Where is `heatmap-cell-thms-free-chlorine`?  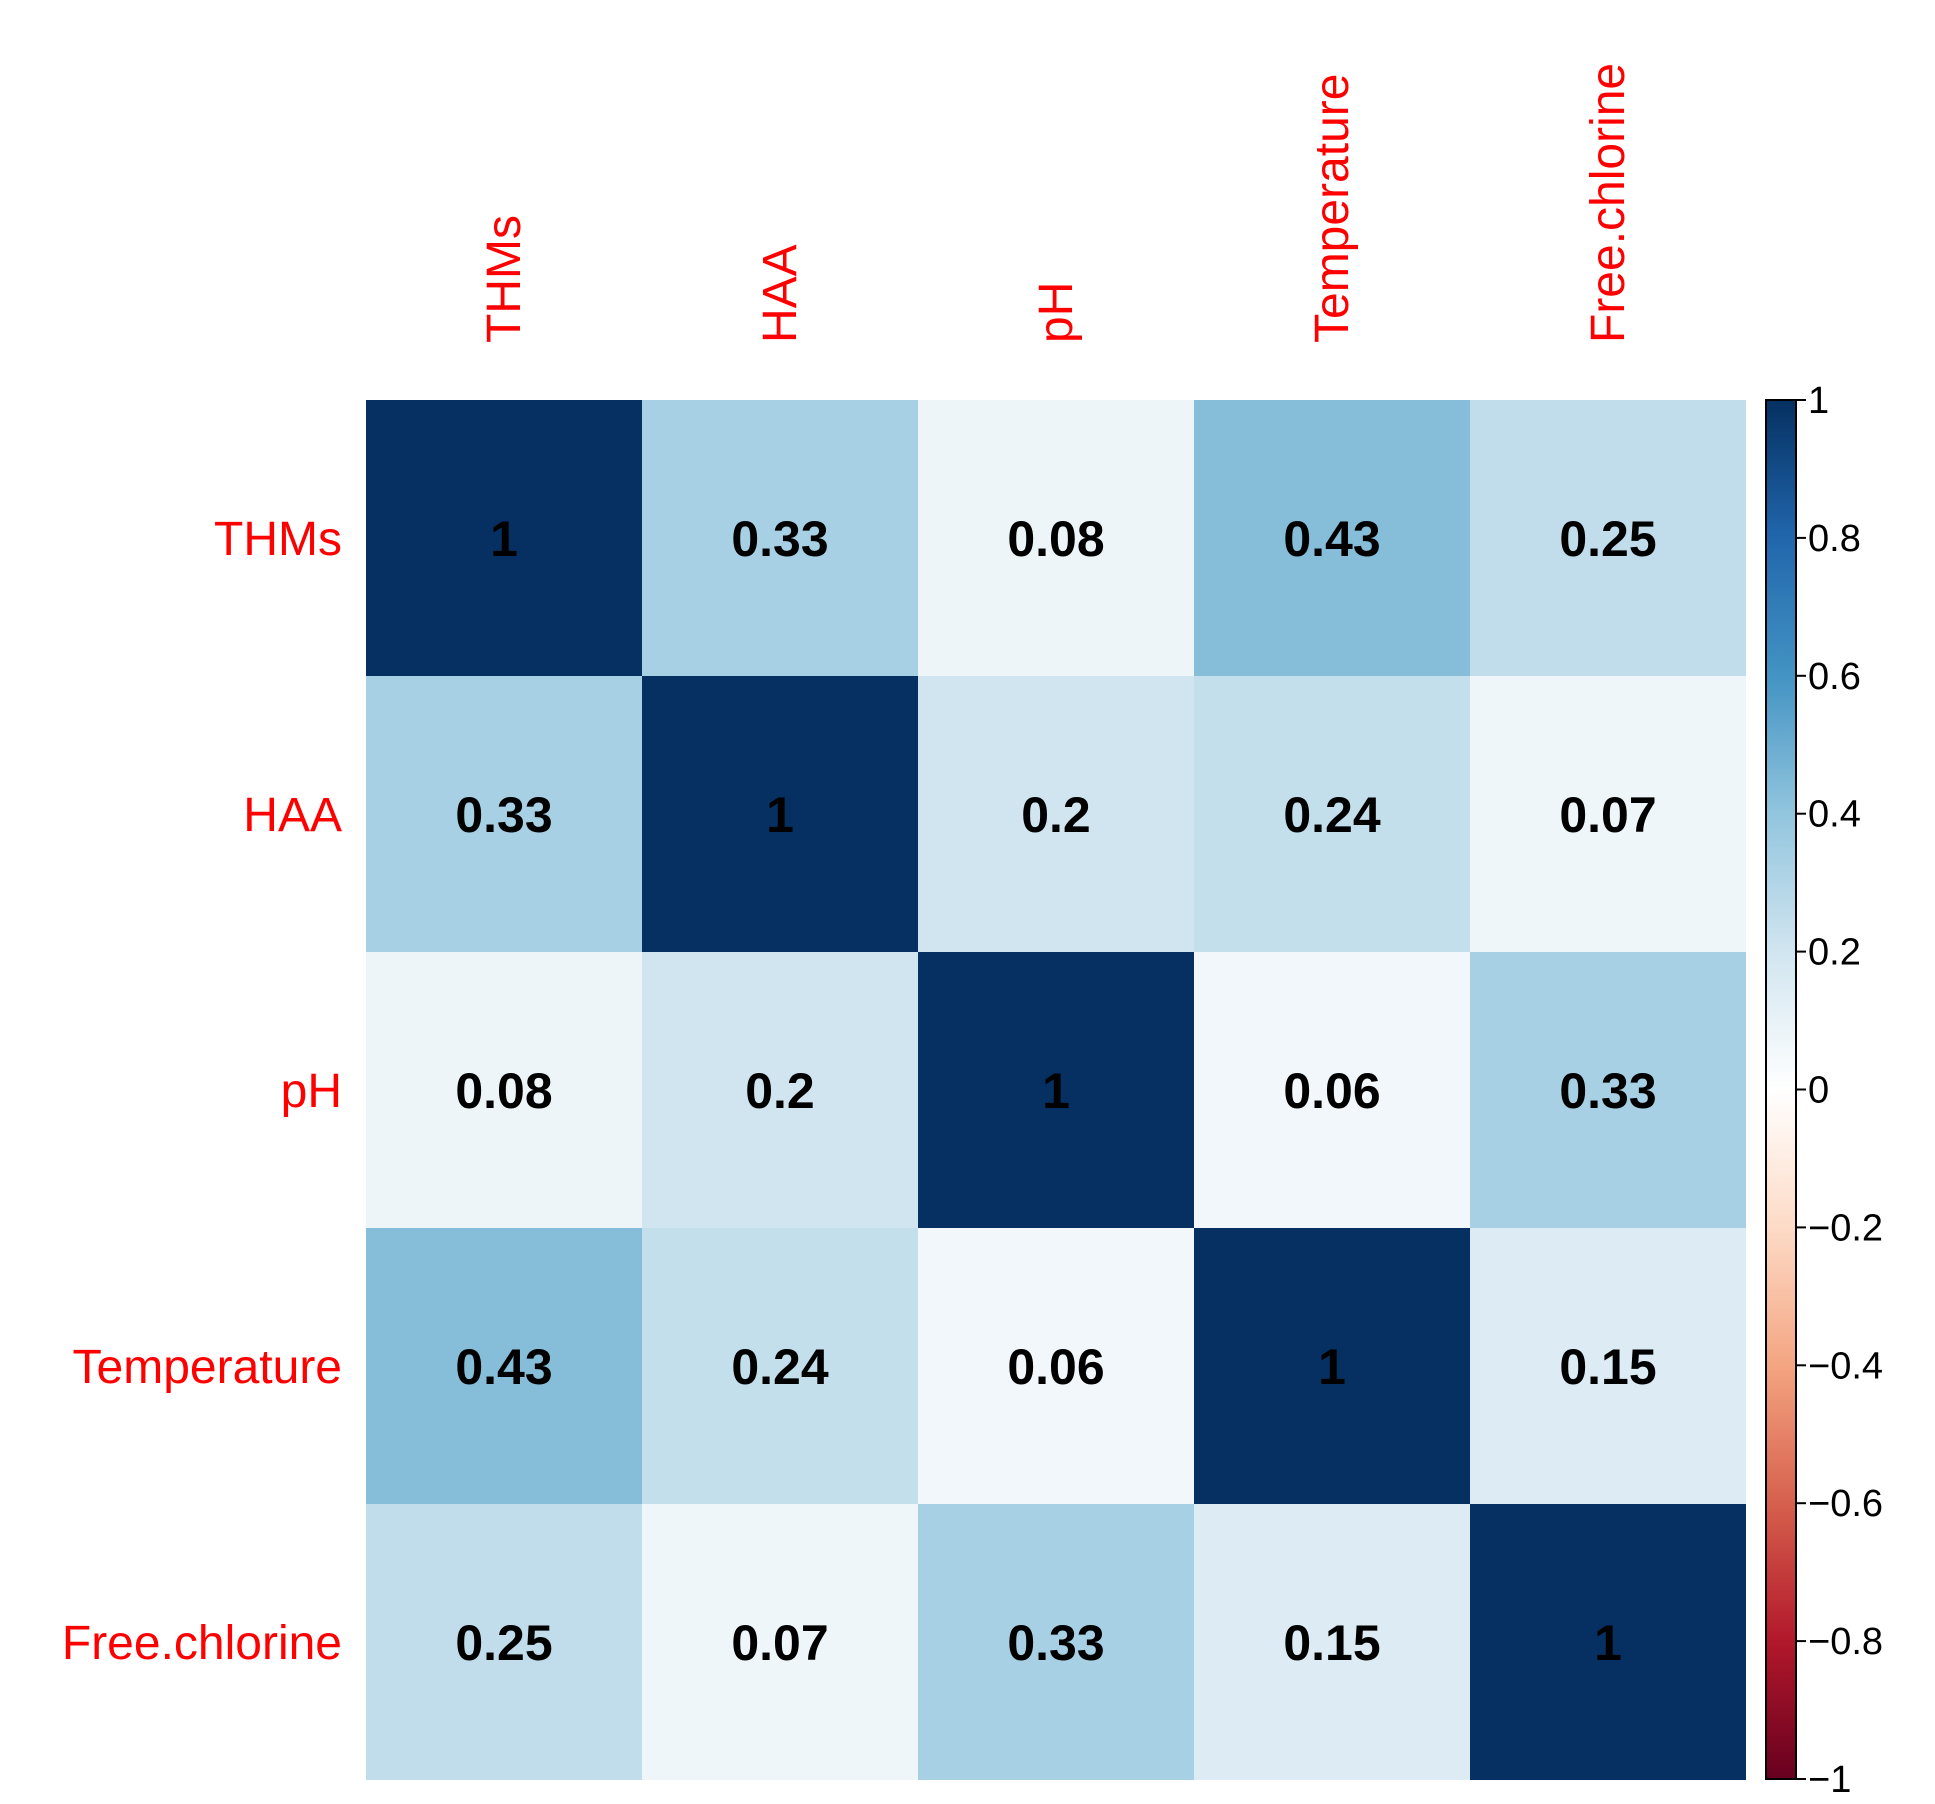
heatmap-cell-thms-free-chlorine is located at coordinates (1608, 538).